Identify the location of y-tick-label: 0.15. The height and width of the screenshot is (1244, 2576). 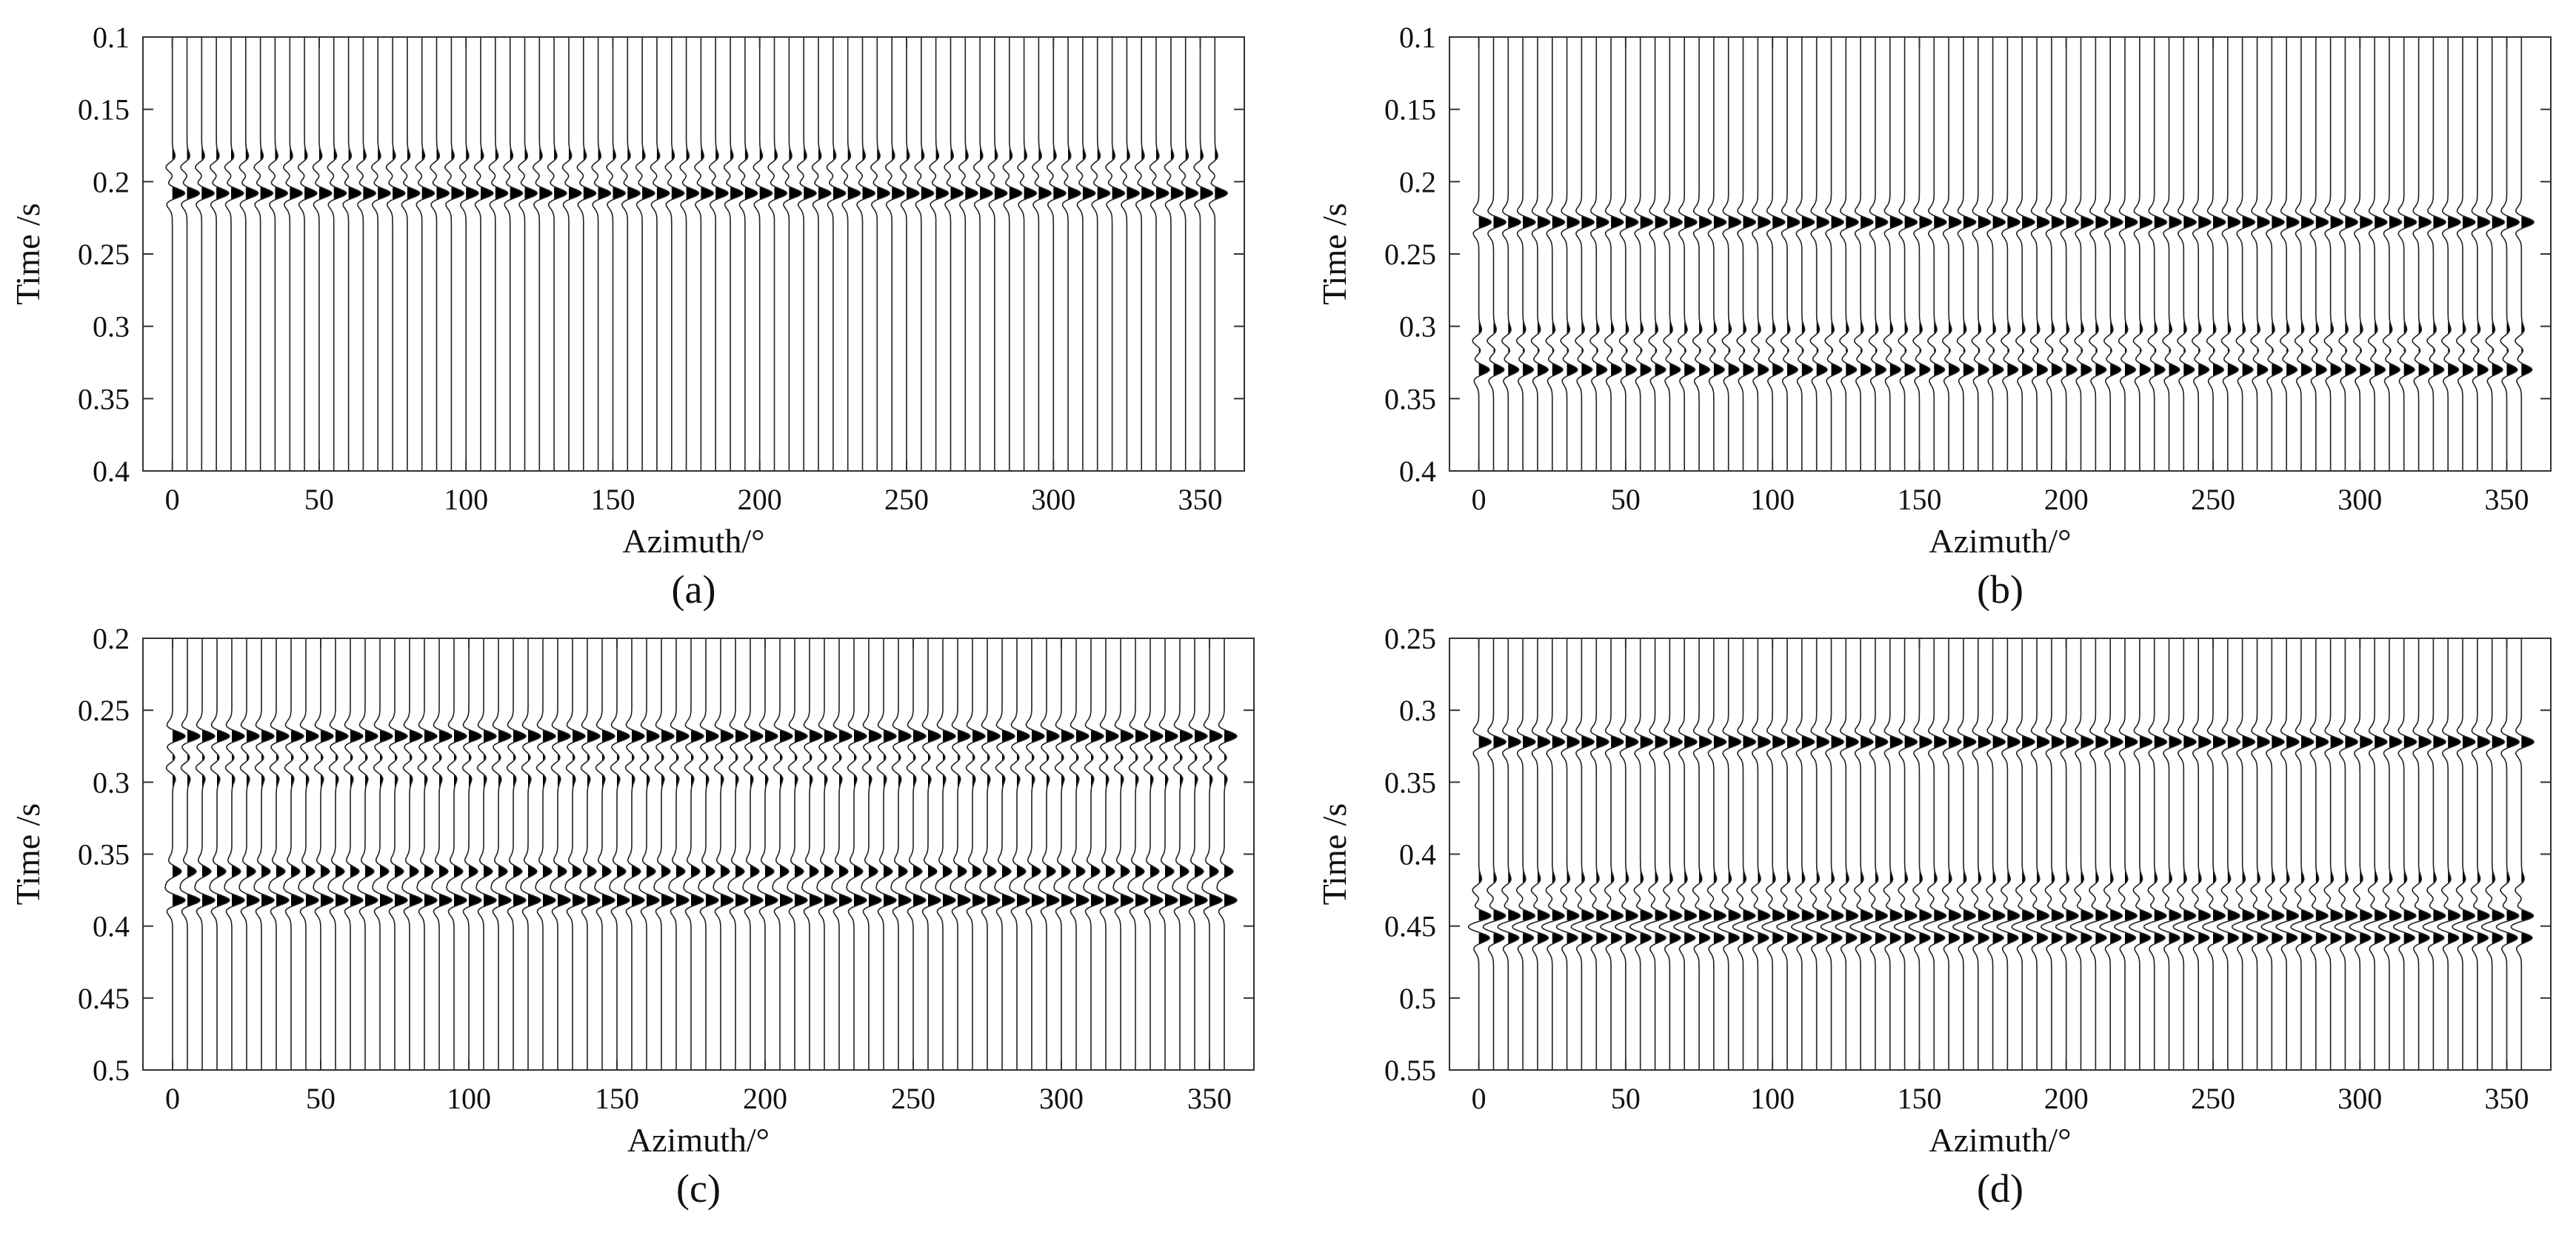
(104, 110).